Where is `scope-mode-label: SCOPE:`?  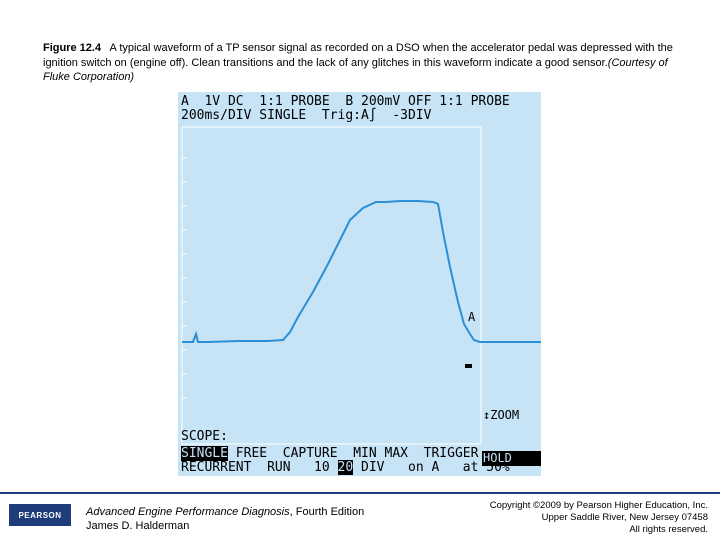
scope-mode-label: SCOPE: is located at coordinates (204, 436).